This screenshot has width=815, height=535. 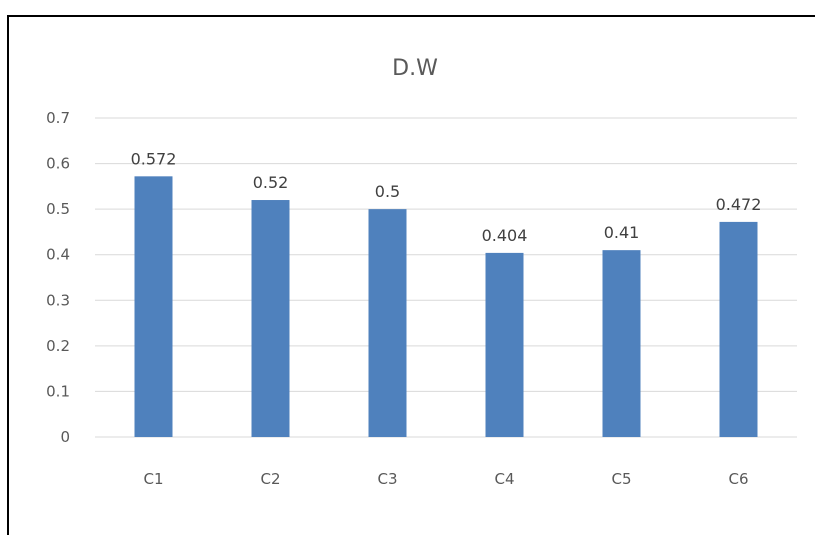 I want to click on x-tick-label-c2: C2, so click(x=270, y=479).